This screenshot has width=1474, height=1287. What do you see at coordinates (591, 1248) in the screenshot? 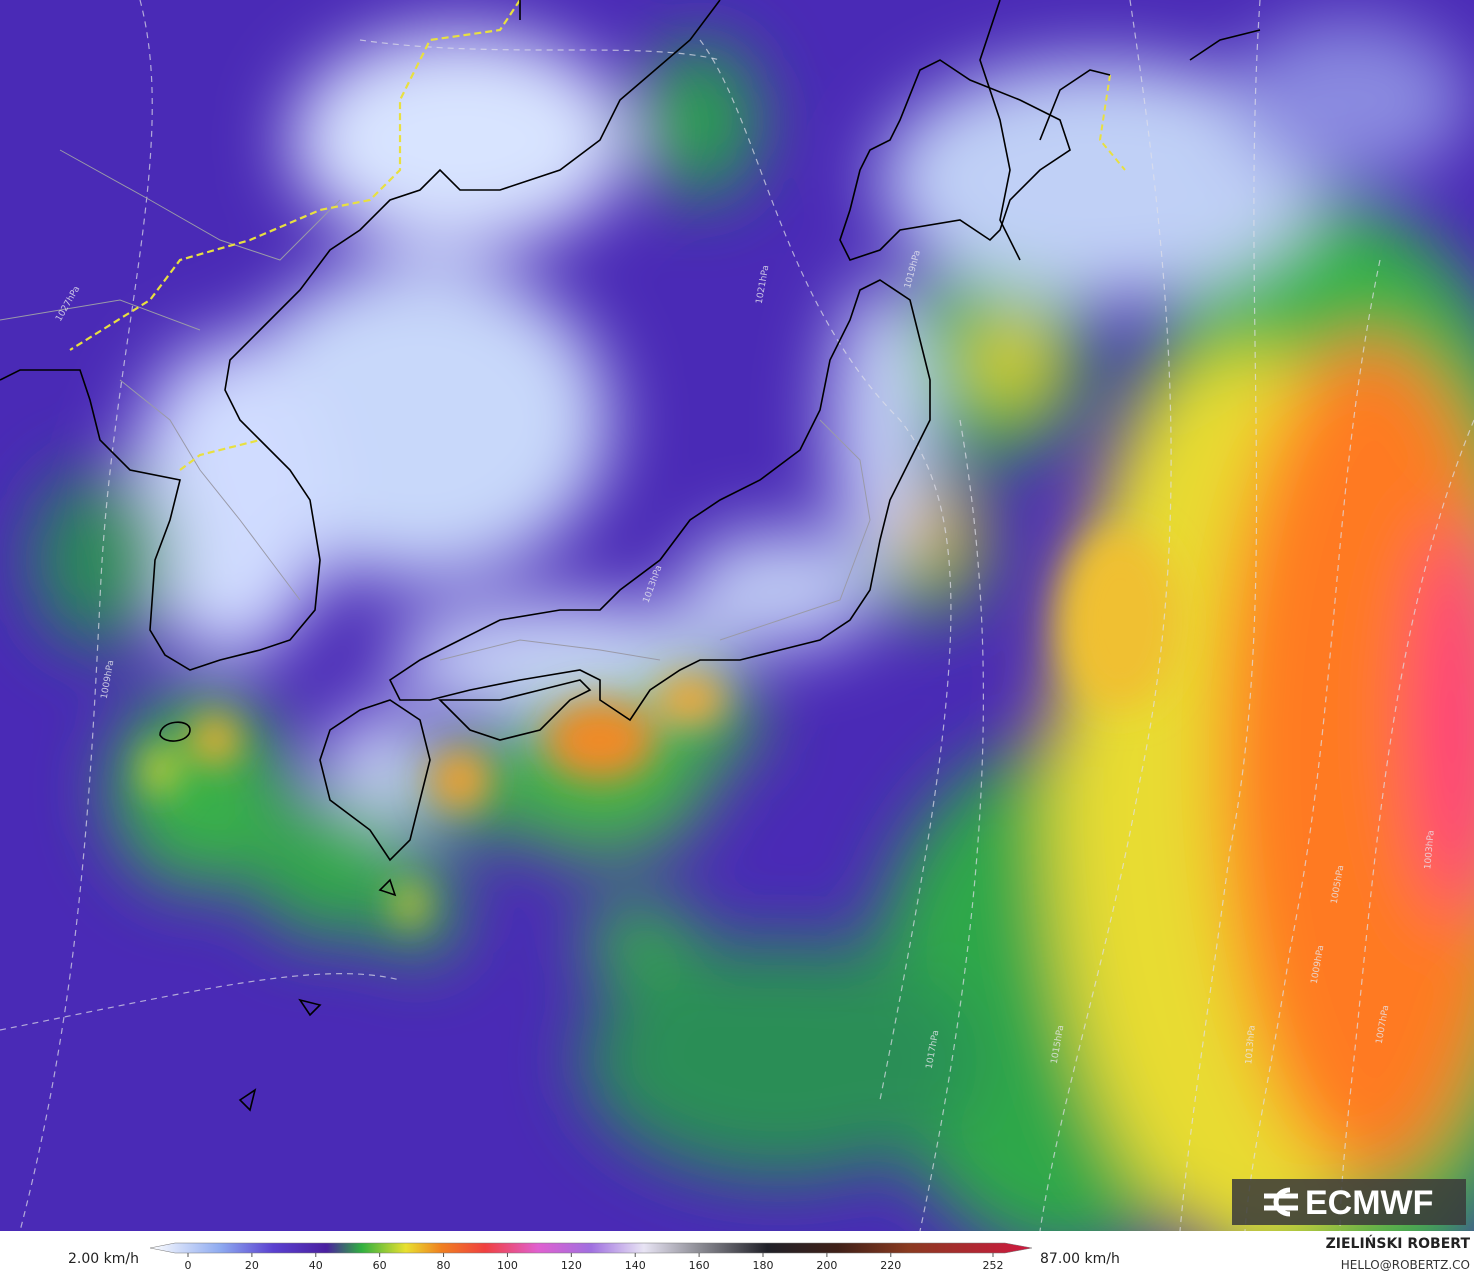
I see `colorbar` at bounding box center [591, 1248].